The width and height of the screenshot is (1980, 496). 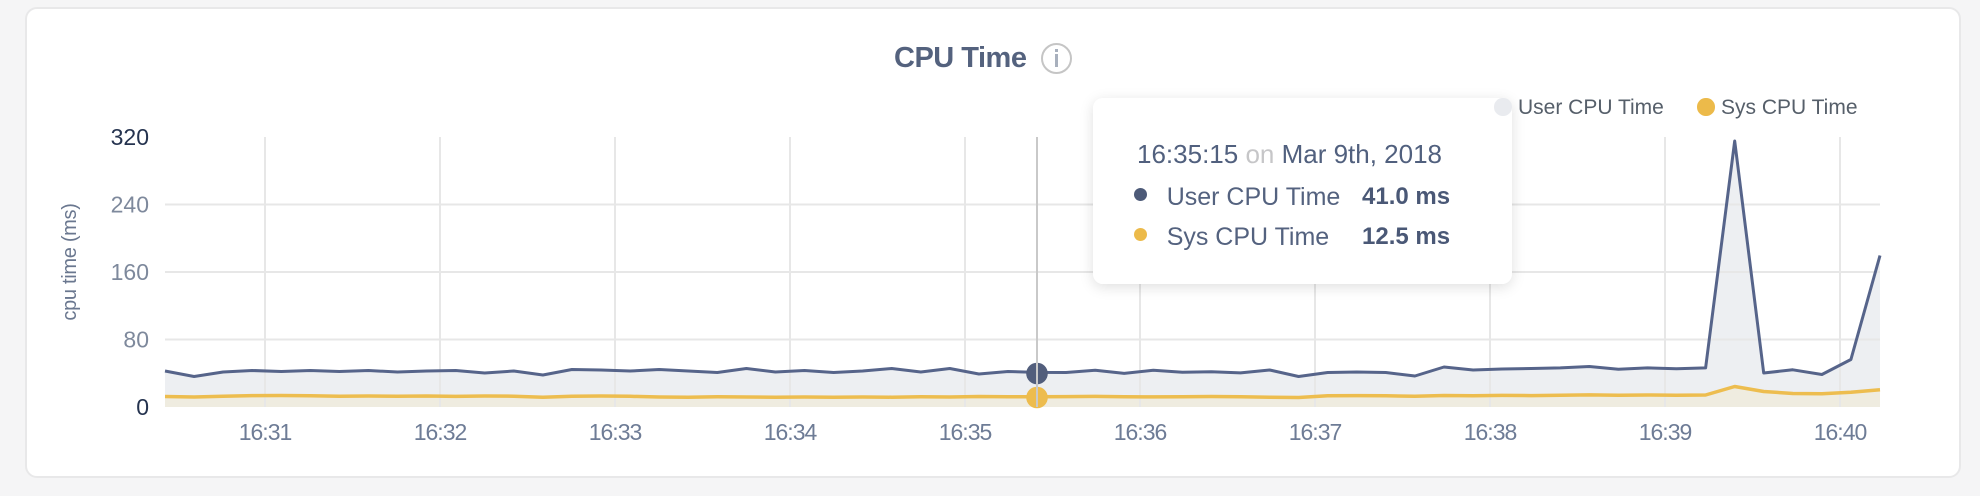 What do you see at coordinates (1315, 432) in the screenshot?
I see `svg-text: 16:37` at bounding box center [1315, 432].